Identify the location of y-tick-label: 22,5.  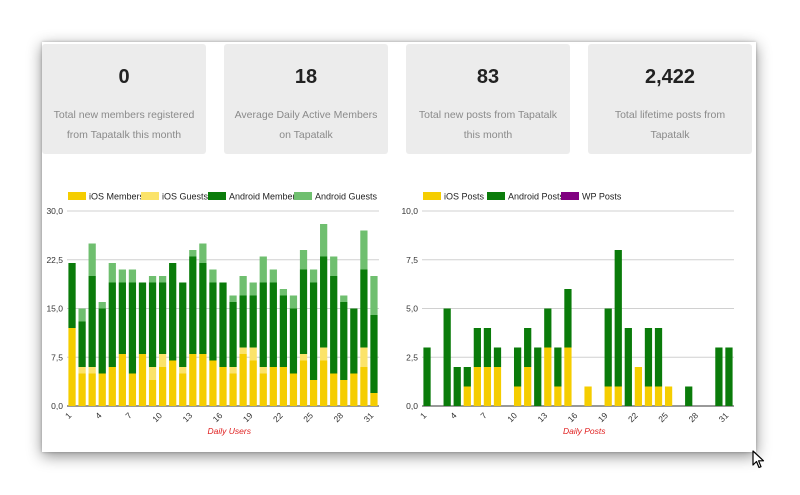
(54, 260).